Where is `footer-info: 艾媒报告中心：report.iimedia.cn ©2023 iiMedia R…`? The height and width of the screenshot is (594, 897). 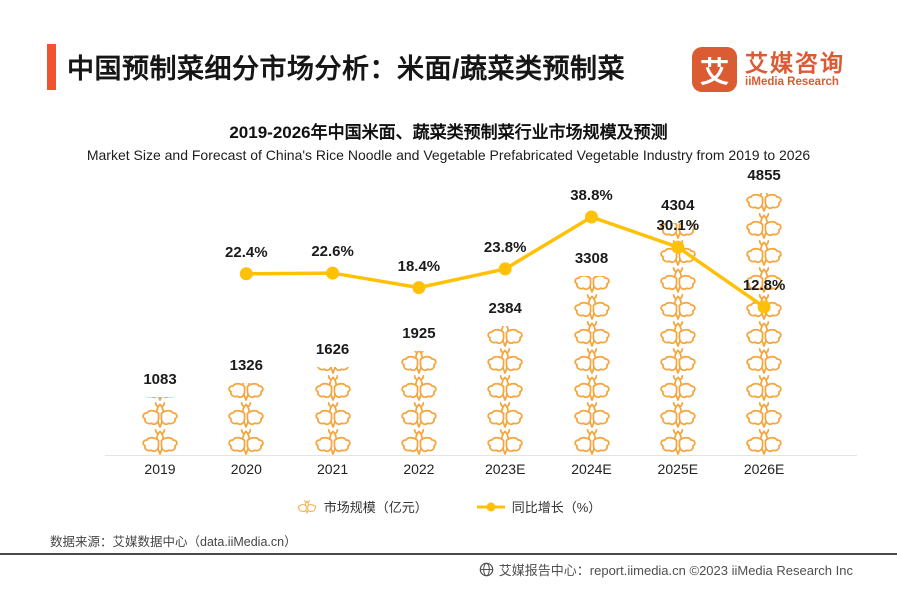
footer-info: 艾媒报告中心：report.iimedia.cn ©2023 iiMedia R… is located at coordinates (666, 569).